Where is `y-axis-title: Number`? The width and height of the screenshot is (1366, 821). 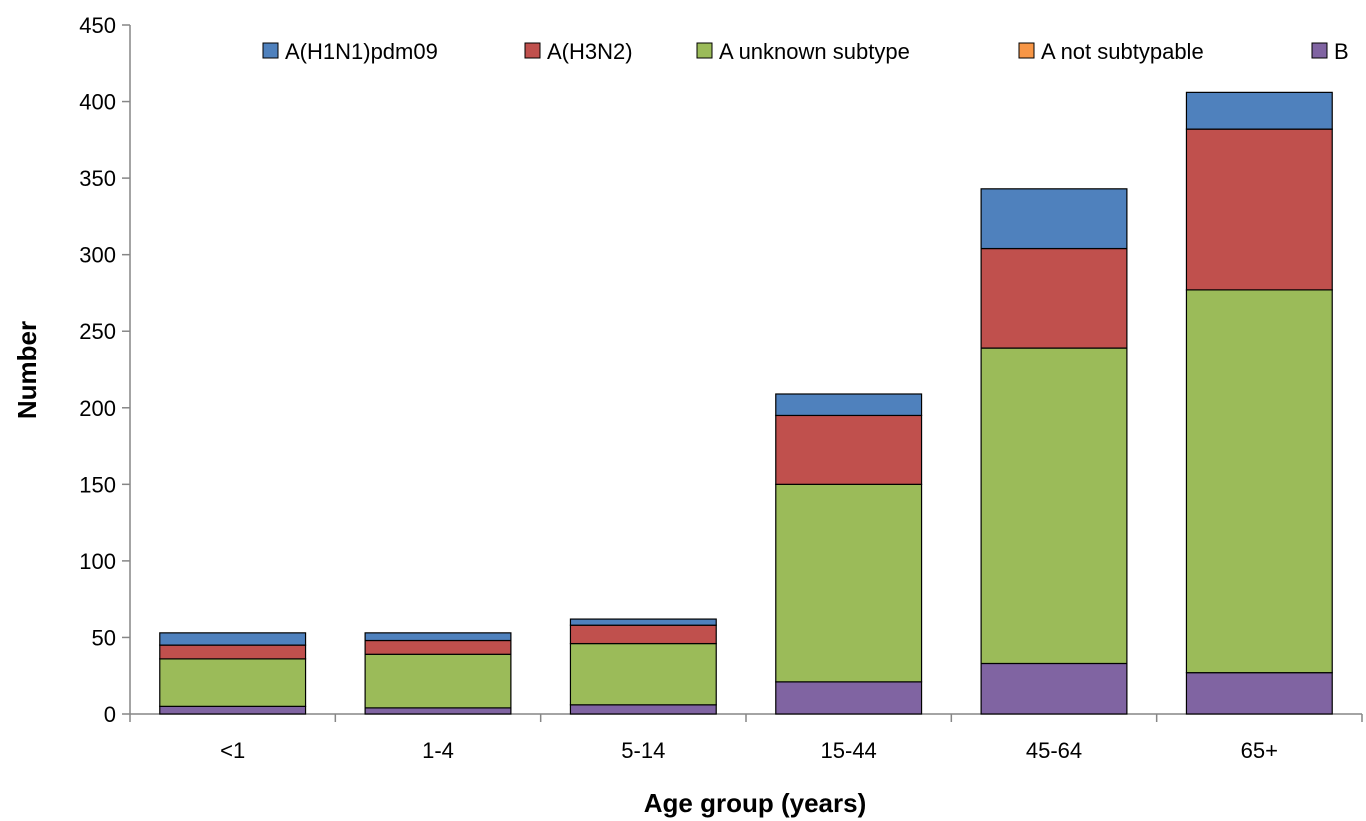 y-axis-title: Number is located at coordinates (27, 370).